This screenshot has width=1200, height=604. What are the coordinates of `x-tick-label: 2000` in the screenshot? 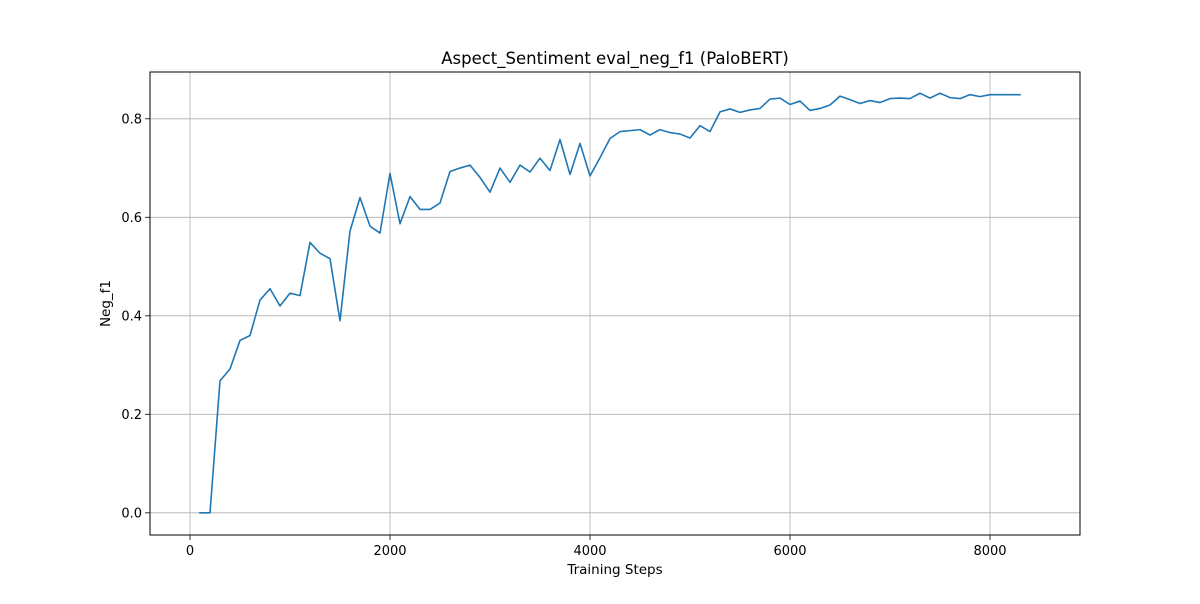 It's located at (389, 551).